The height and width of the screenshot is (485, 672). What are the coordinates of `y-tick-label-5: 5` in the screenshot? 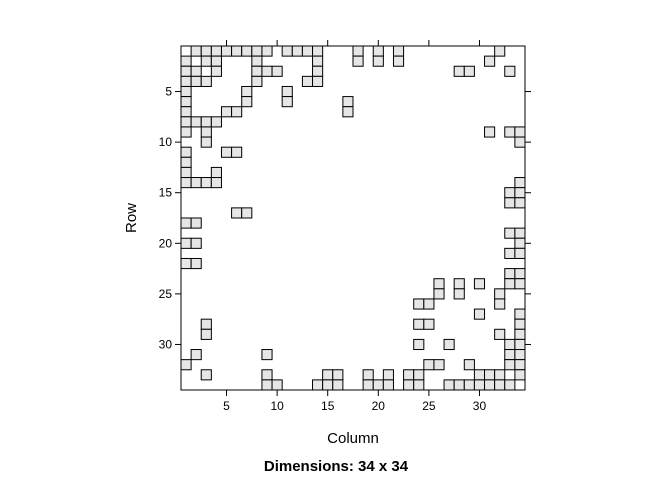 It's located at (168, 92).